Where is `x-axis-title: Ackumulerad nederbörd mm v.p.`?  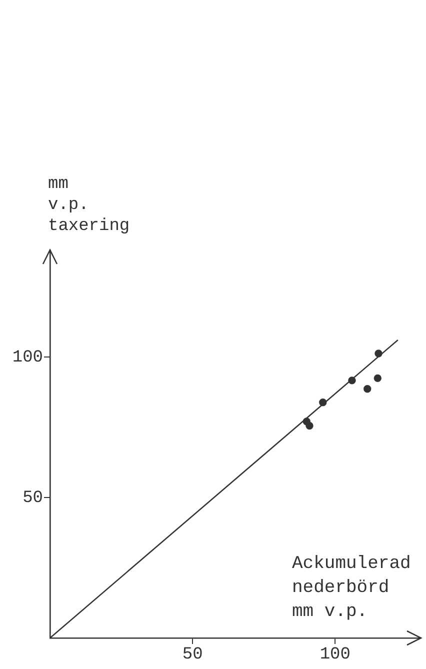 x-axis-title: Ackumulerad nederbörd mm v.p. is located at coordinates (351, 588).